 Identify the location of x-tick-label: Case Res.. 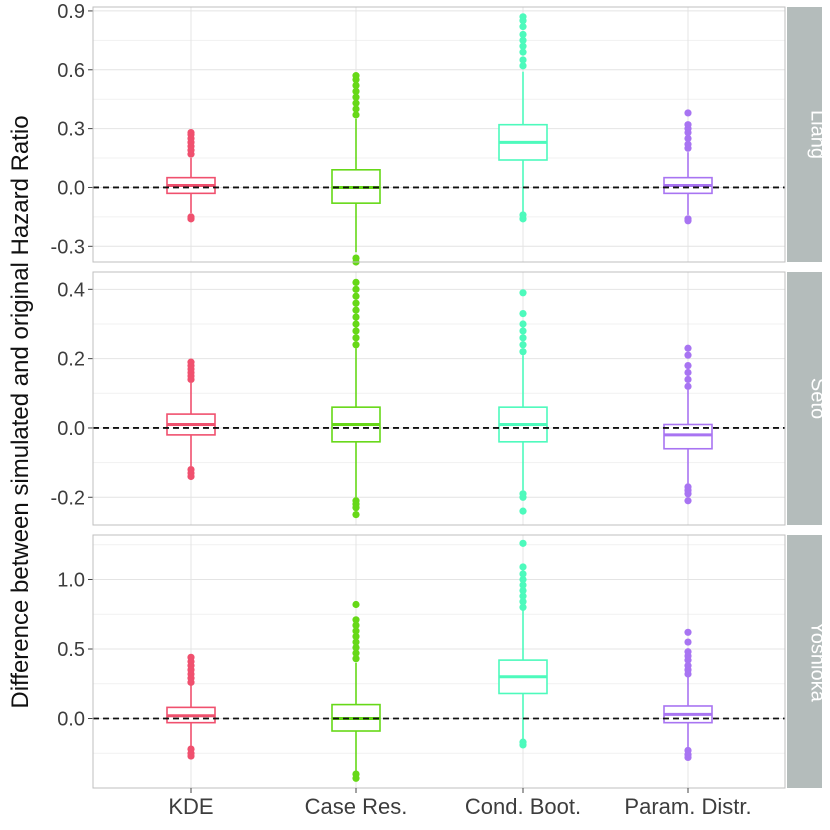
(356, 806).